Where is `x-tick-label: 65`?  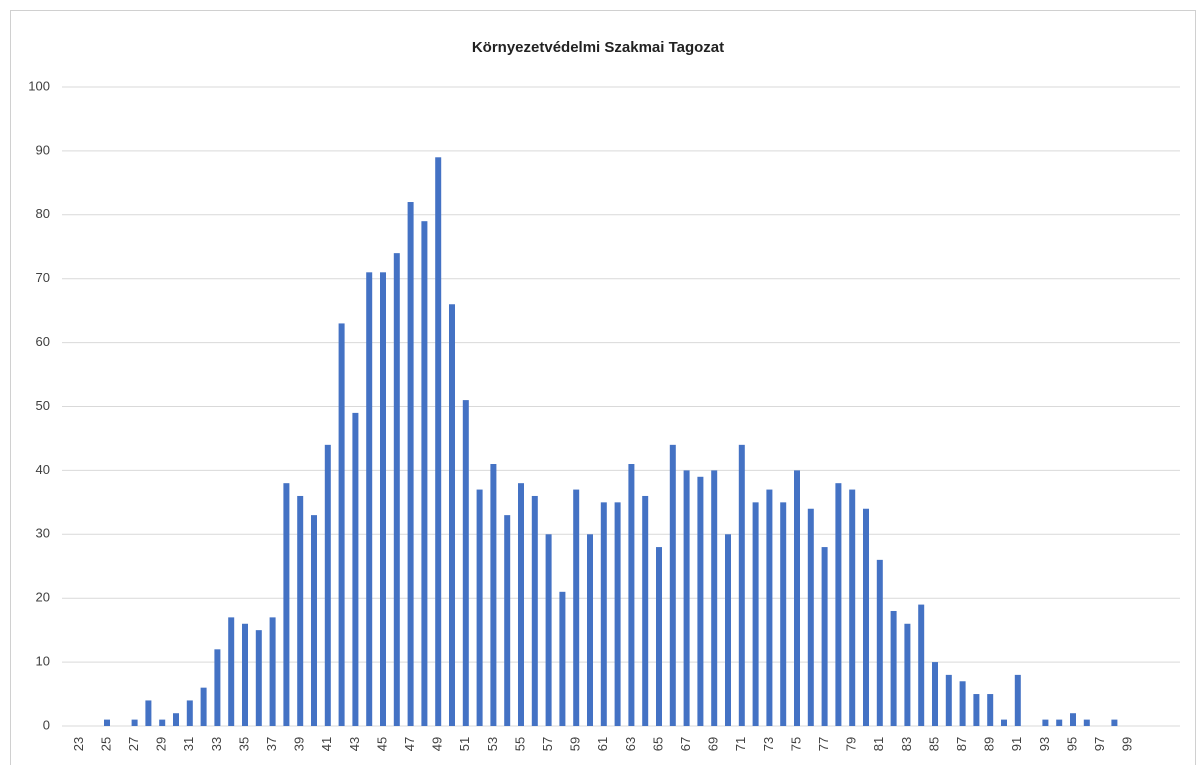
x-tick-label: 65 is located at coordinates (657, 744).